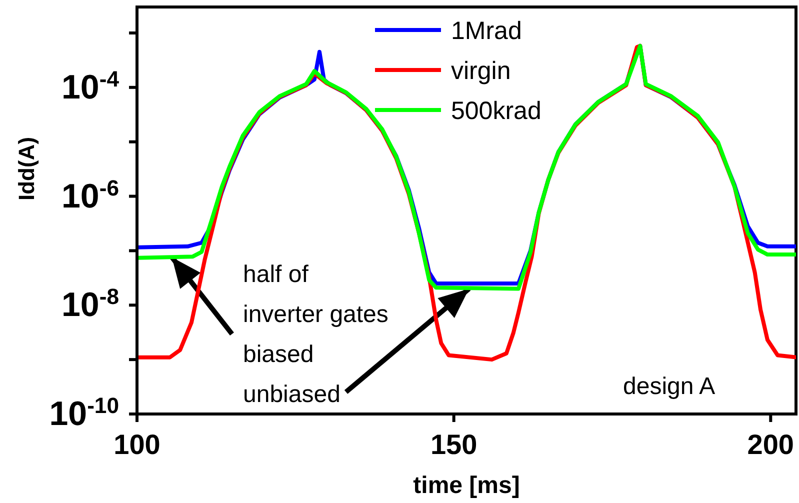  What do you see at coordinates (466, 485) in the screenshot?
I see `x-axis-title: time [ms]` at bounding box center [466, 485].